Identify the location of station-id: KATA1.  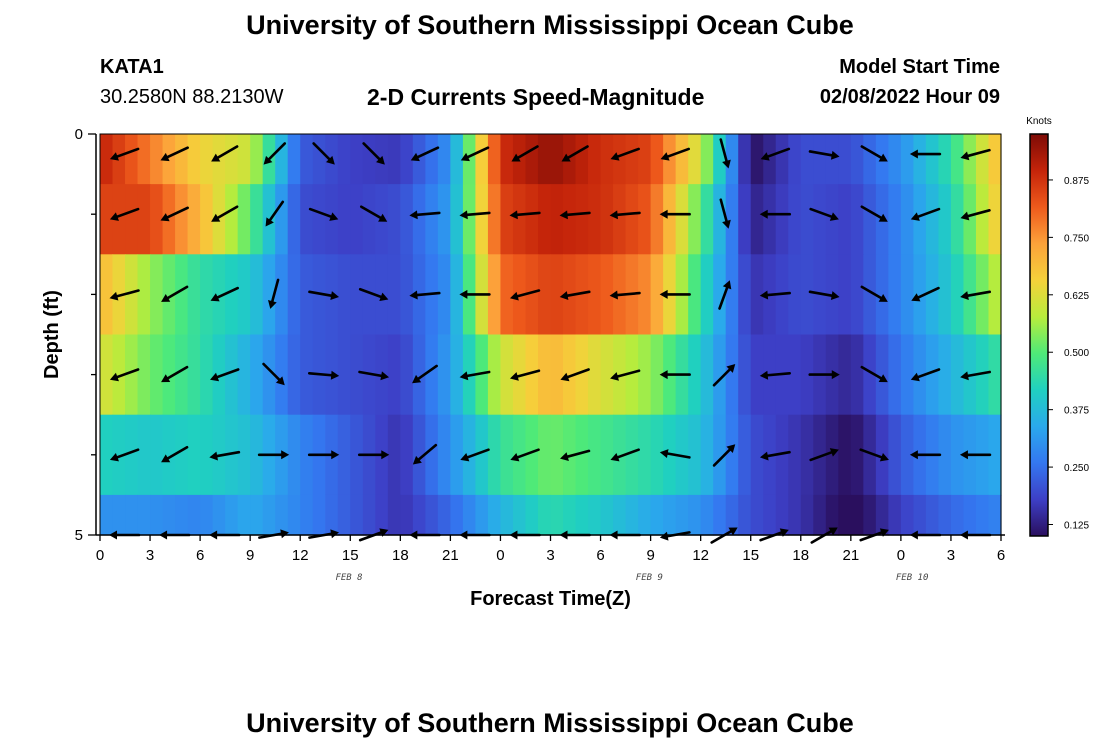
(132, 67).